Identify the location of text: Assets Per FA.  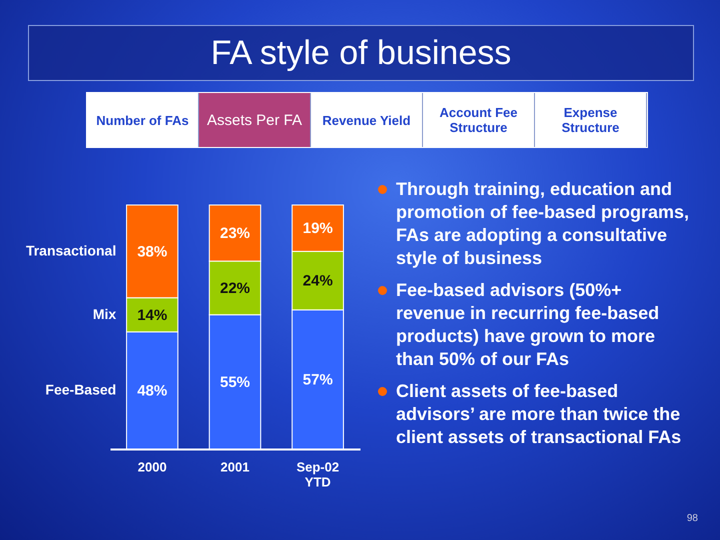
(255, 120).